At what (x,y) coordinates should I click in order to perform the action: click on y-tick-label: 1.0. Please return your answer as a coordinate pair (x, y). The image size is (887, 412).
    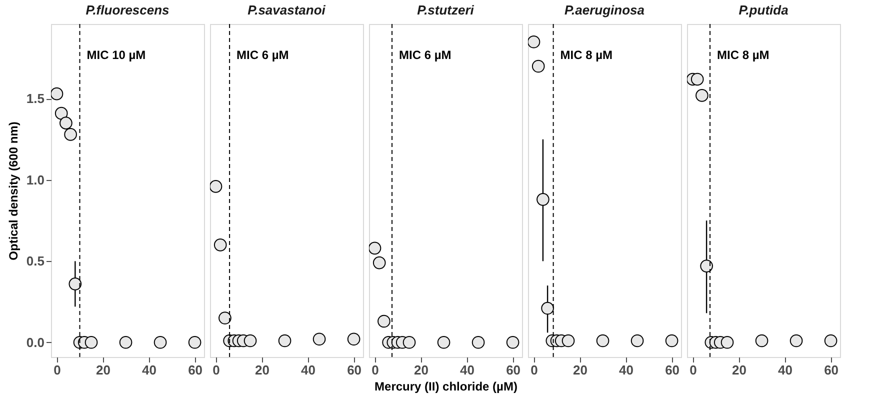
    Looking at the image, I should click on (35, 180).